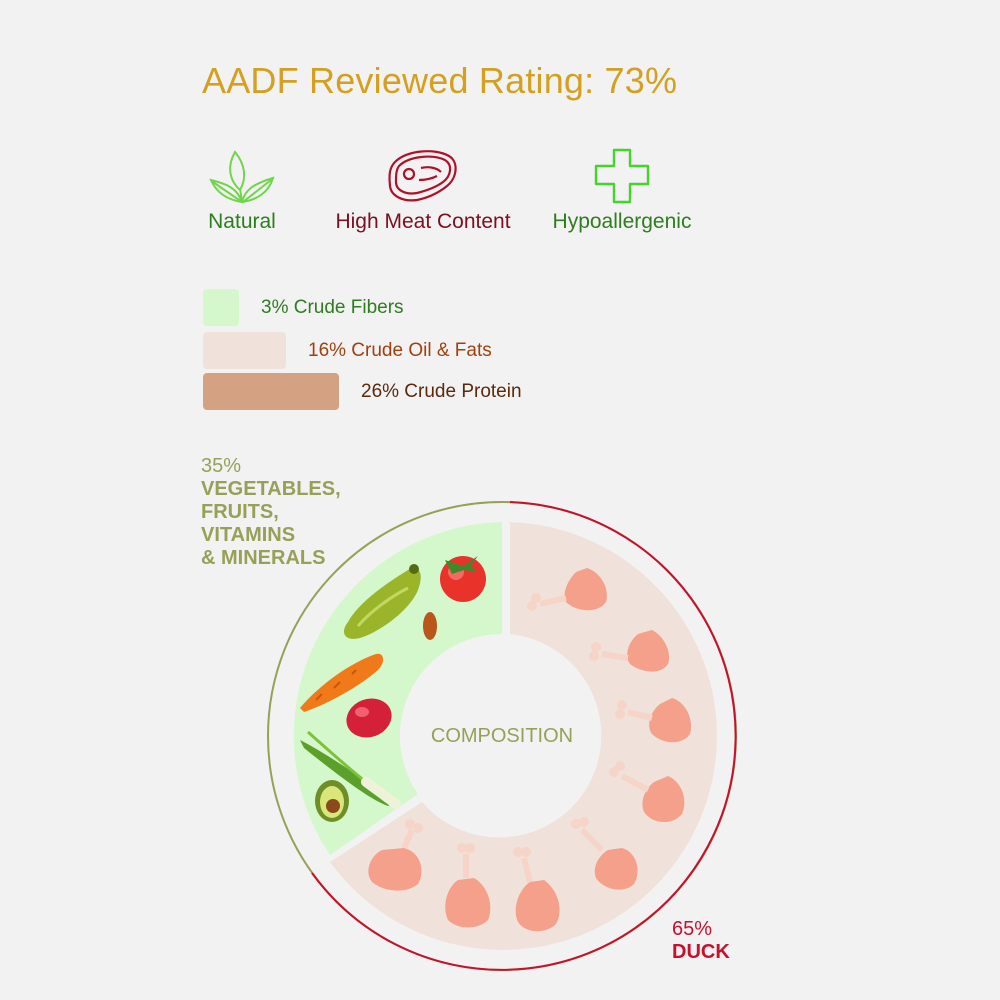 This screenshot has width=1000, height=1000. I want to click on tomato-icon, so click(463, 579).